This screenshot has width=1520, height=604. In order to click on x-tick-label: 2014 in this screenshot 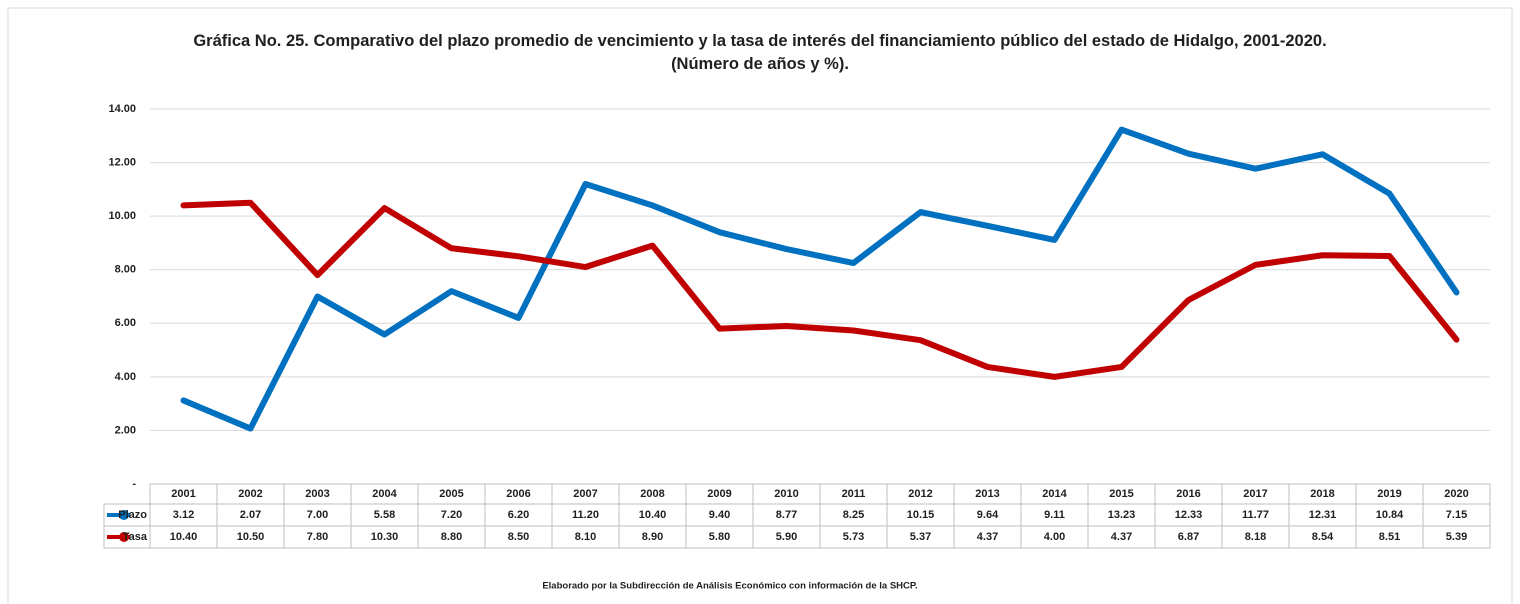, I will do `click(1054, 494)`.